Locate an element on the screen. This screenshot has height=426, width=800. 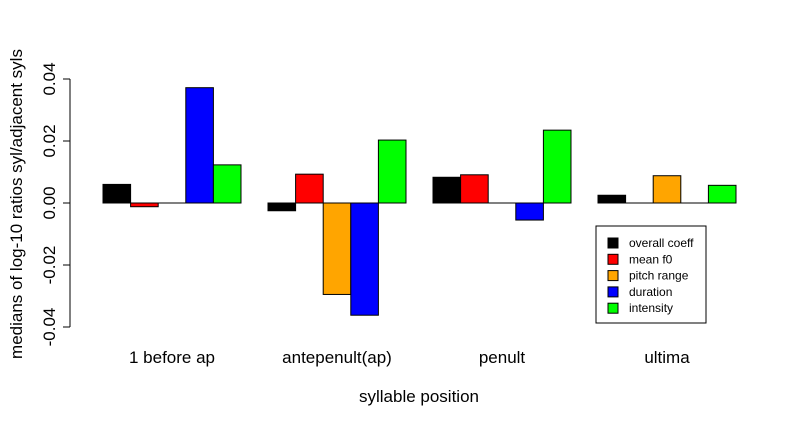
x-tick-label: penult is located at coordinates (502, 357).